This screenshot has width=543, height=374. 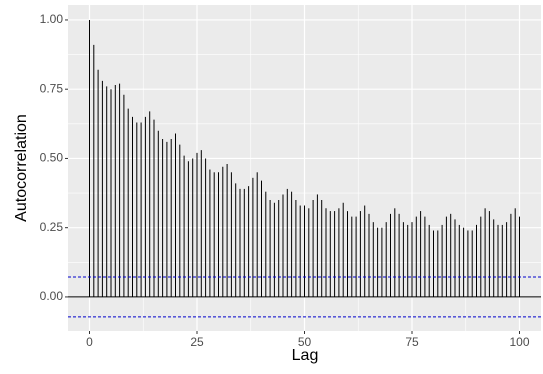 What do you see at coordinates (52, 88) in the screenshot?
I see `y-tick-label: 0.75` at bounding box center [52, 88].